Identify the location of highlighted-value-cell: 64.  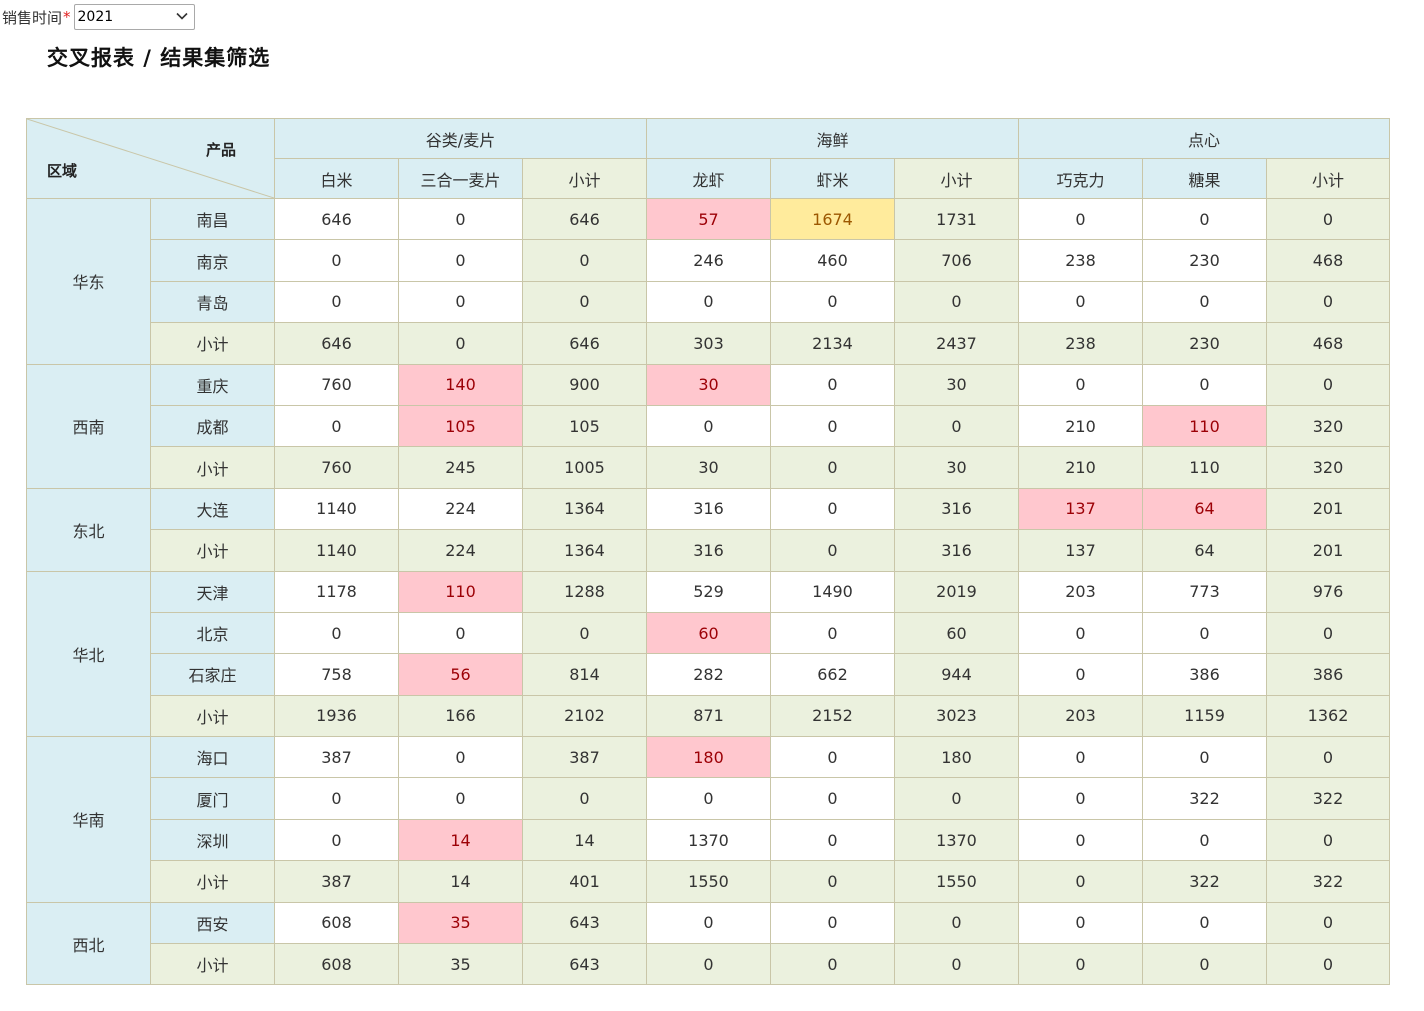
(1205, 509).